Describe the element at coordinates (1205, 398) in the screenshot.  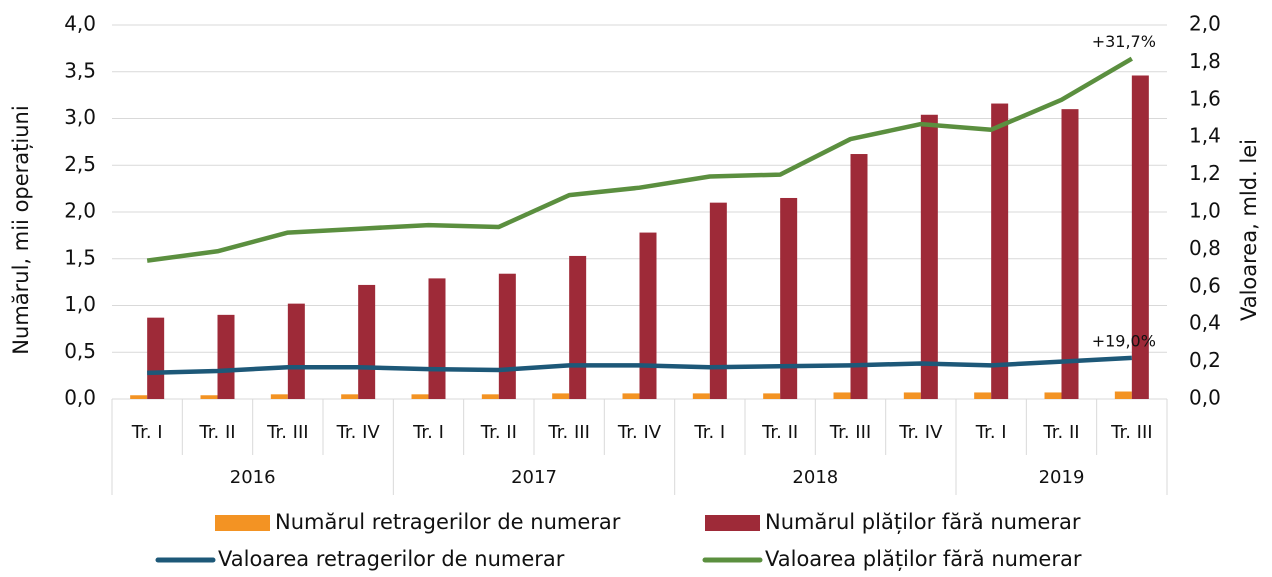
I see `y2-tick-label: 0,0` at that location.